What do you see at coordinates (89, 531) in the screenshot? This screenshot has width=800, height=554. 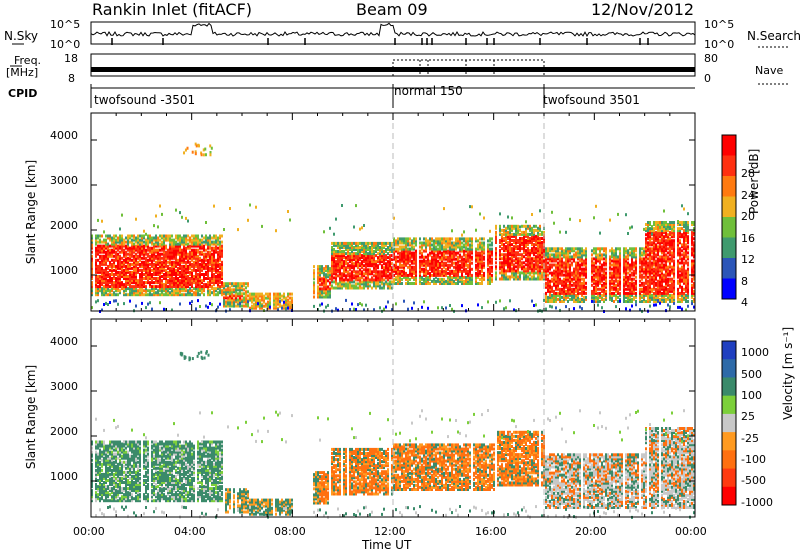 I see `x-tick-0000: 00:00` at bounding box center [89, 531].